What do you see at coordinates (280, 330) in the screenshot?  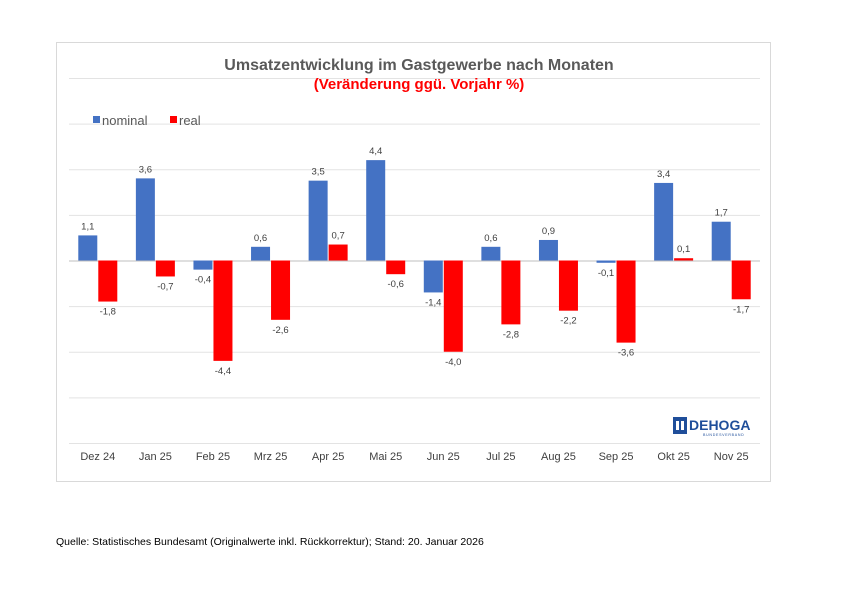 I see `data-label-real-3: -2,6` at bounding box center [280, 330].